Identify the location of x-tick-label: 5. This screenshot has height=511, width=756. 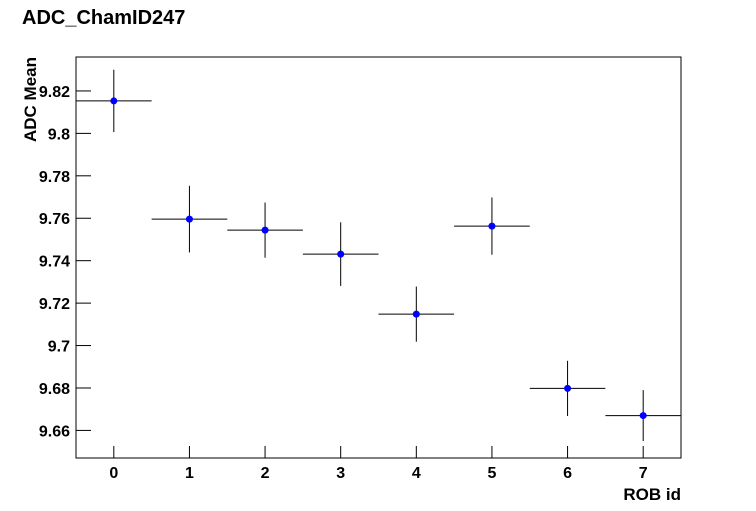
(491, 473).